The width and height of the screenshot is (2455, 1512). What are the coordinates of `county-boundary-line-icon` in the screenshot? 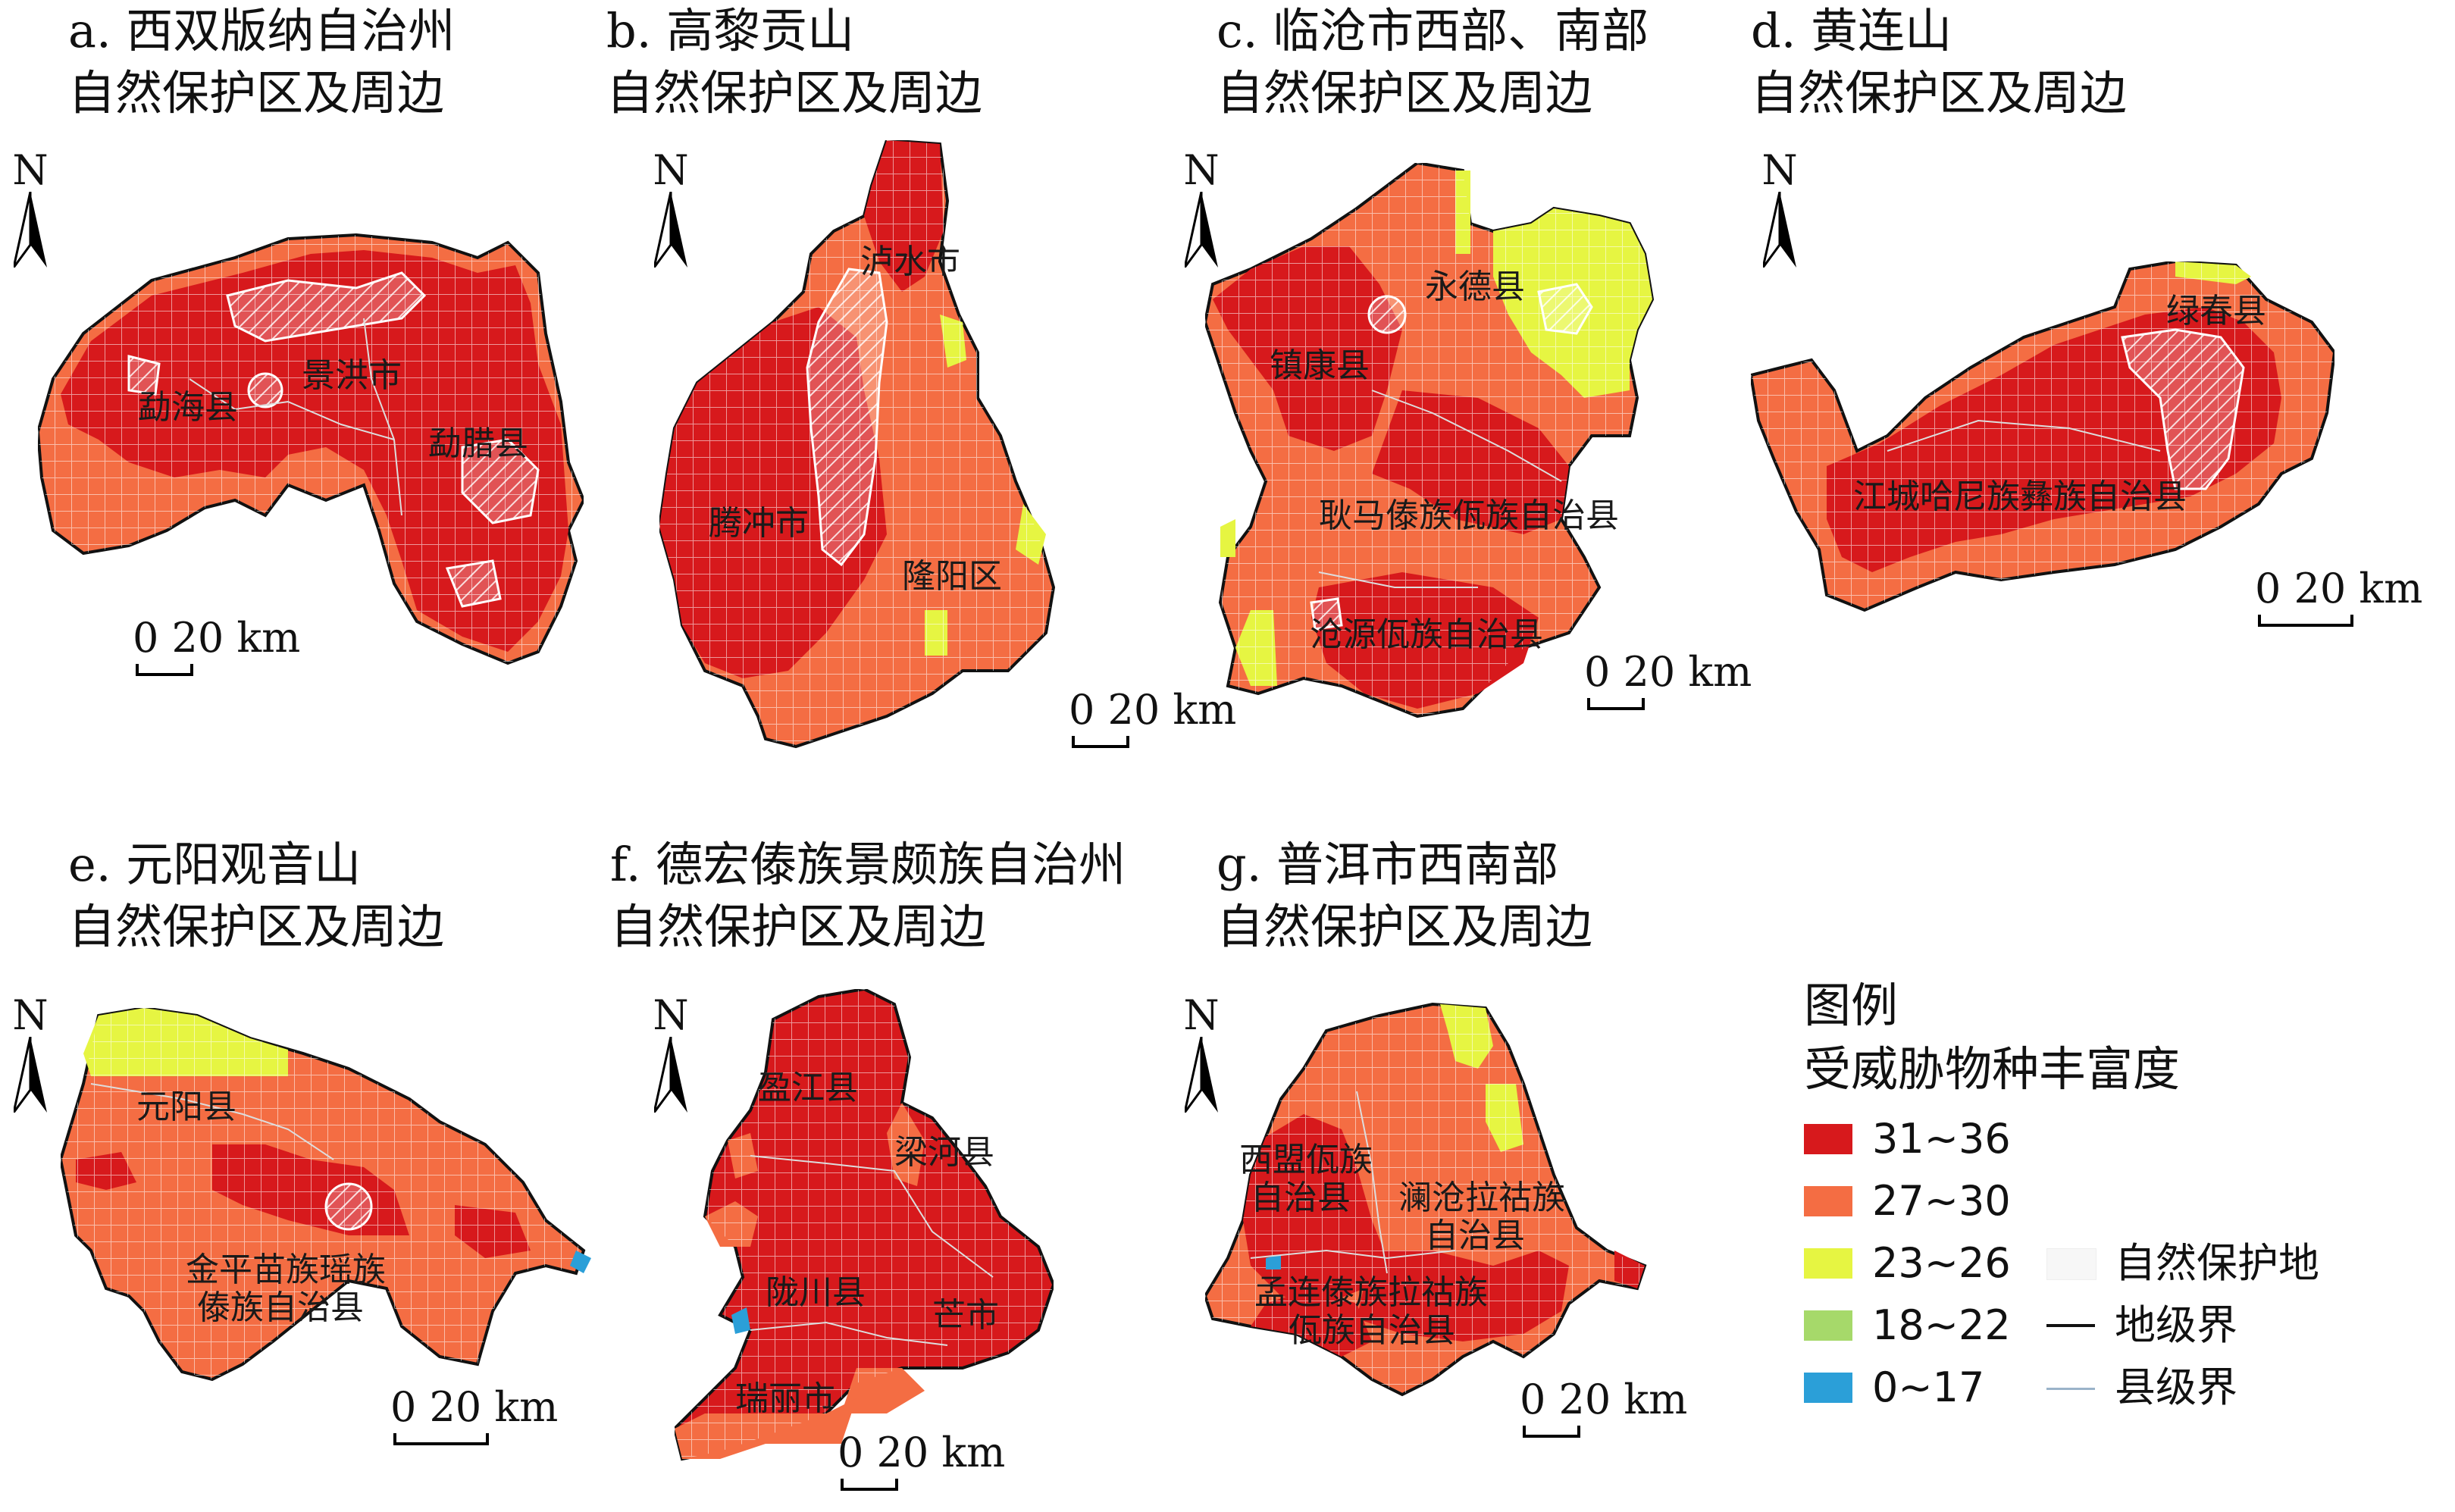 It's located at (2070, 1389).